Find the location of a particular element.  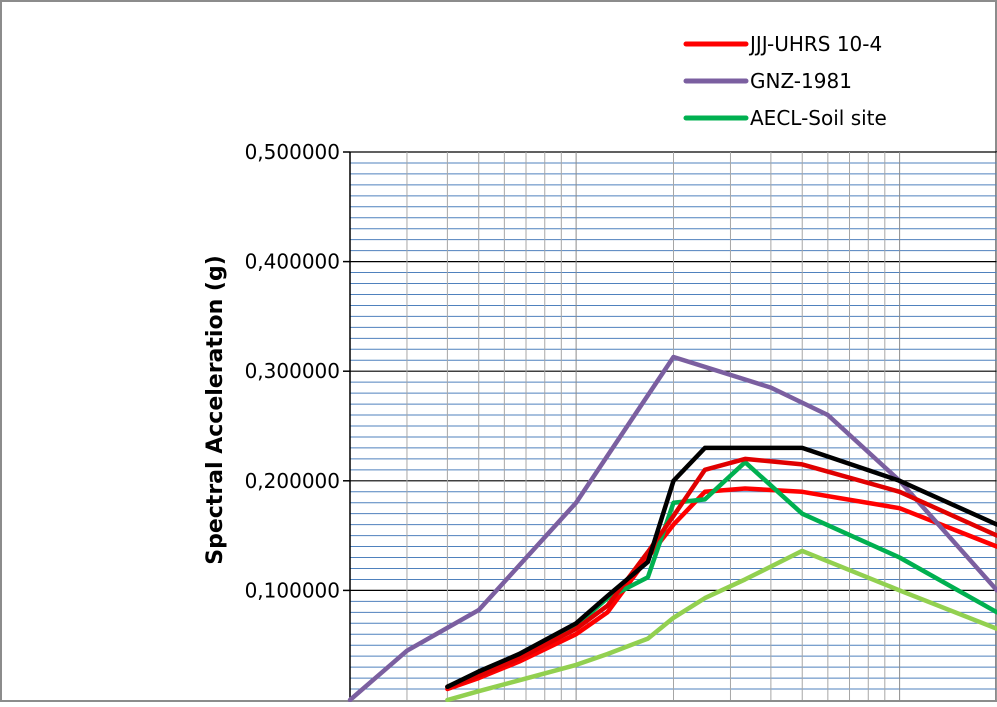

legend-entry-2: GNZ-1981 is located at coordinates (801, 81).